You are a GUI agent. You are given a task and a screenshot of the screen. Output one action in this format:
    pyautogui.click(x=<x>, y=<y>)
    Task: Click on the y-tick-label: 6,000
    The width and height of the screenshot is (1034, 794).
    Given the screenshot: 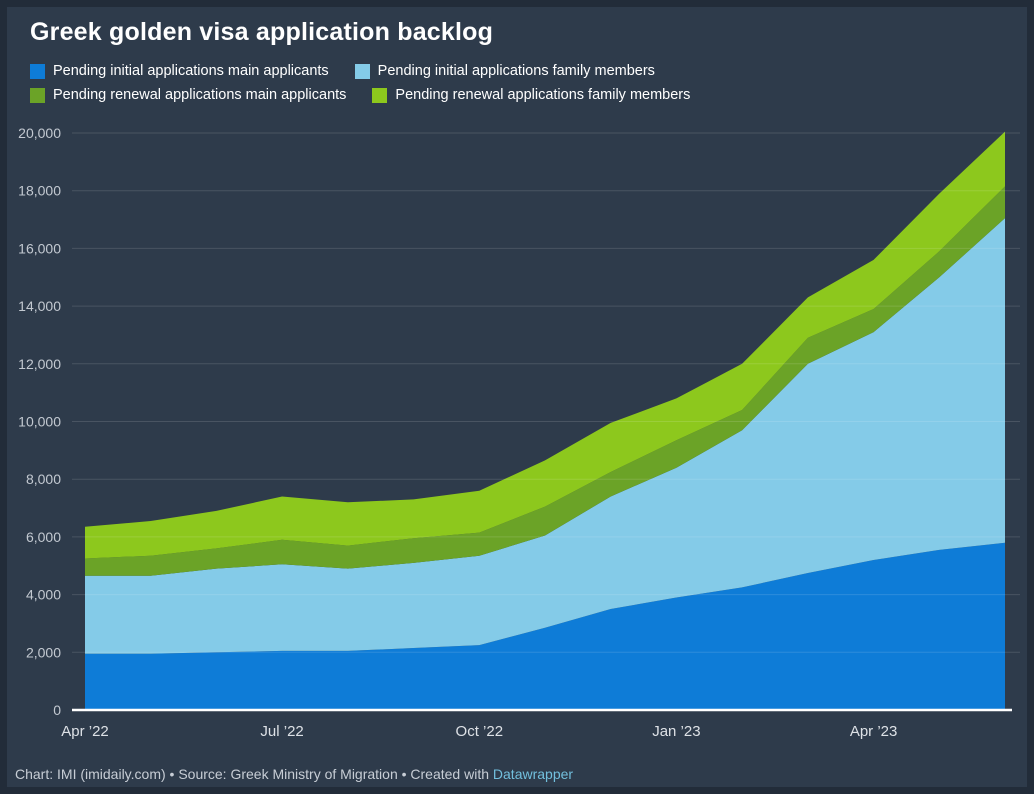 What is the action you would take?
    pyautogui.click(x=43, y=537)
    